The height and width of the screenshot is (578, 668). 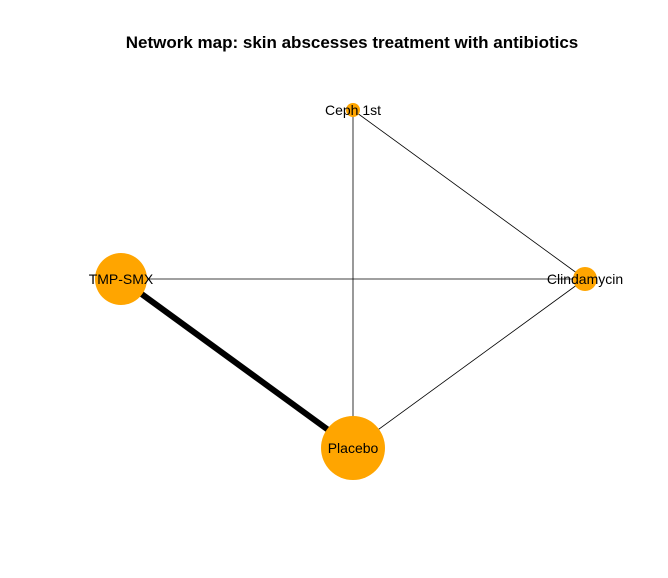 I want to click on edge-clindamycin-placebo, so click(x=469, y=363).